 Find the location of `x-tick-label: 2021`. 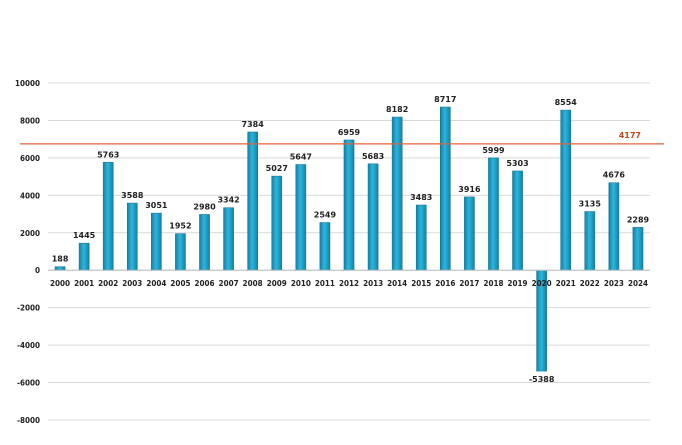

x-tick-label: 2021 is located at coordinates (566, 283).